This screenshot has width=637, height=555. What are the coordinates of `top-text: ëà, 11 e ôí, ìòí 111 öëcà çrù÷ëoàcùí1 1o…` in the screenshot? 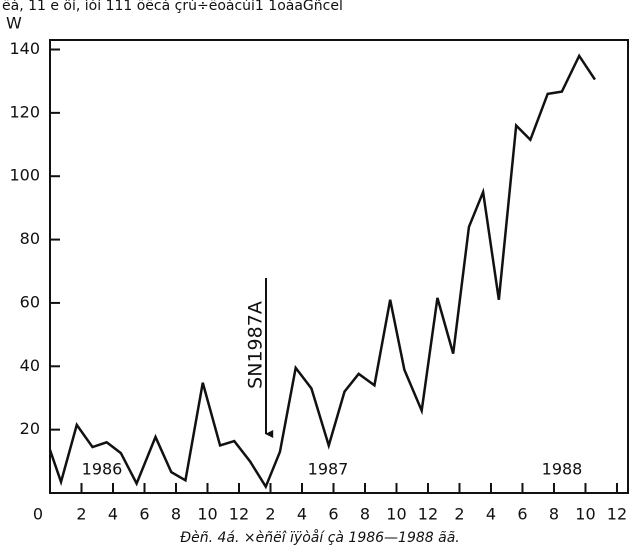 It's located at (172, 7).